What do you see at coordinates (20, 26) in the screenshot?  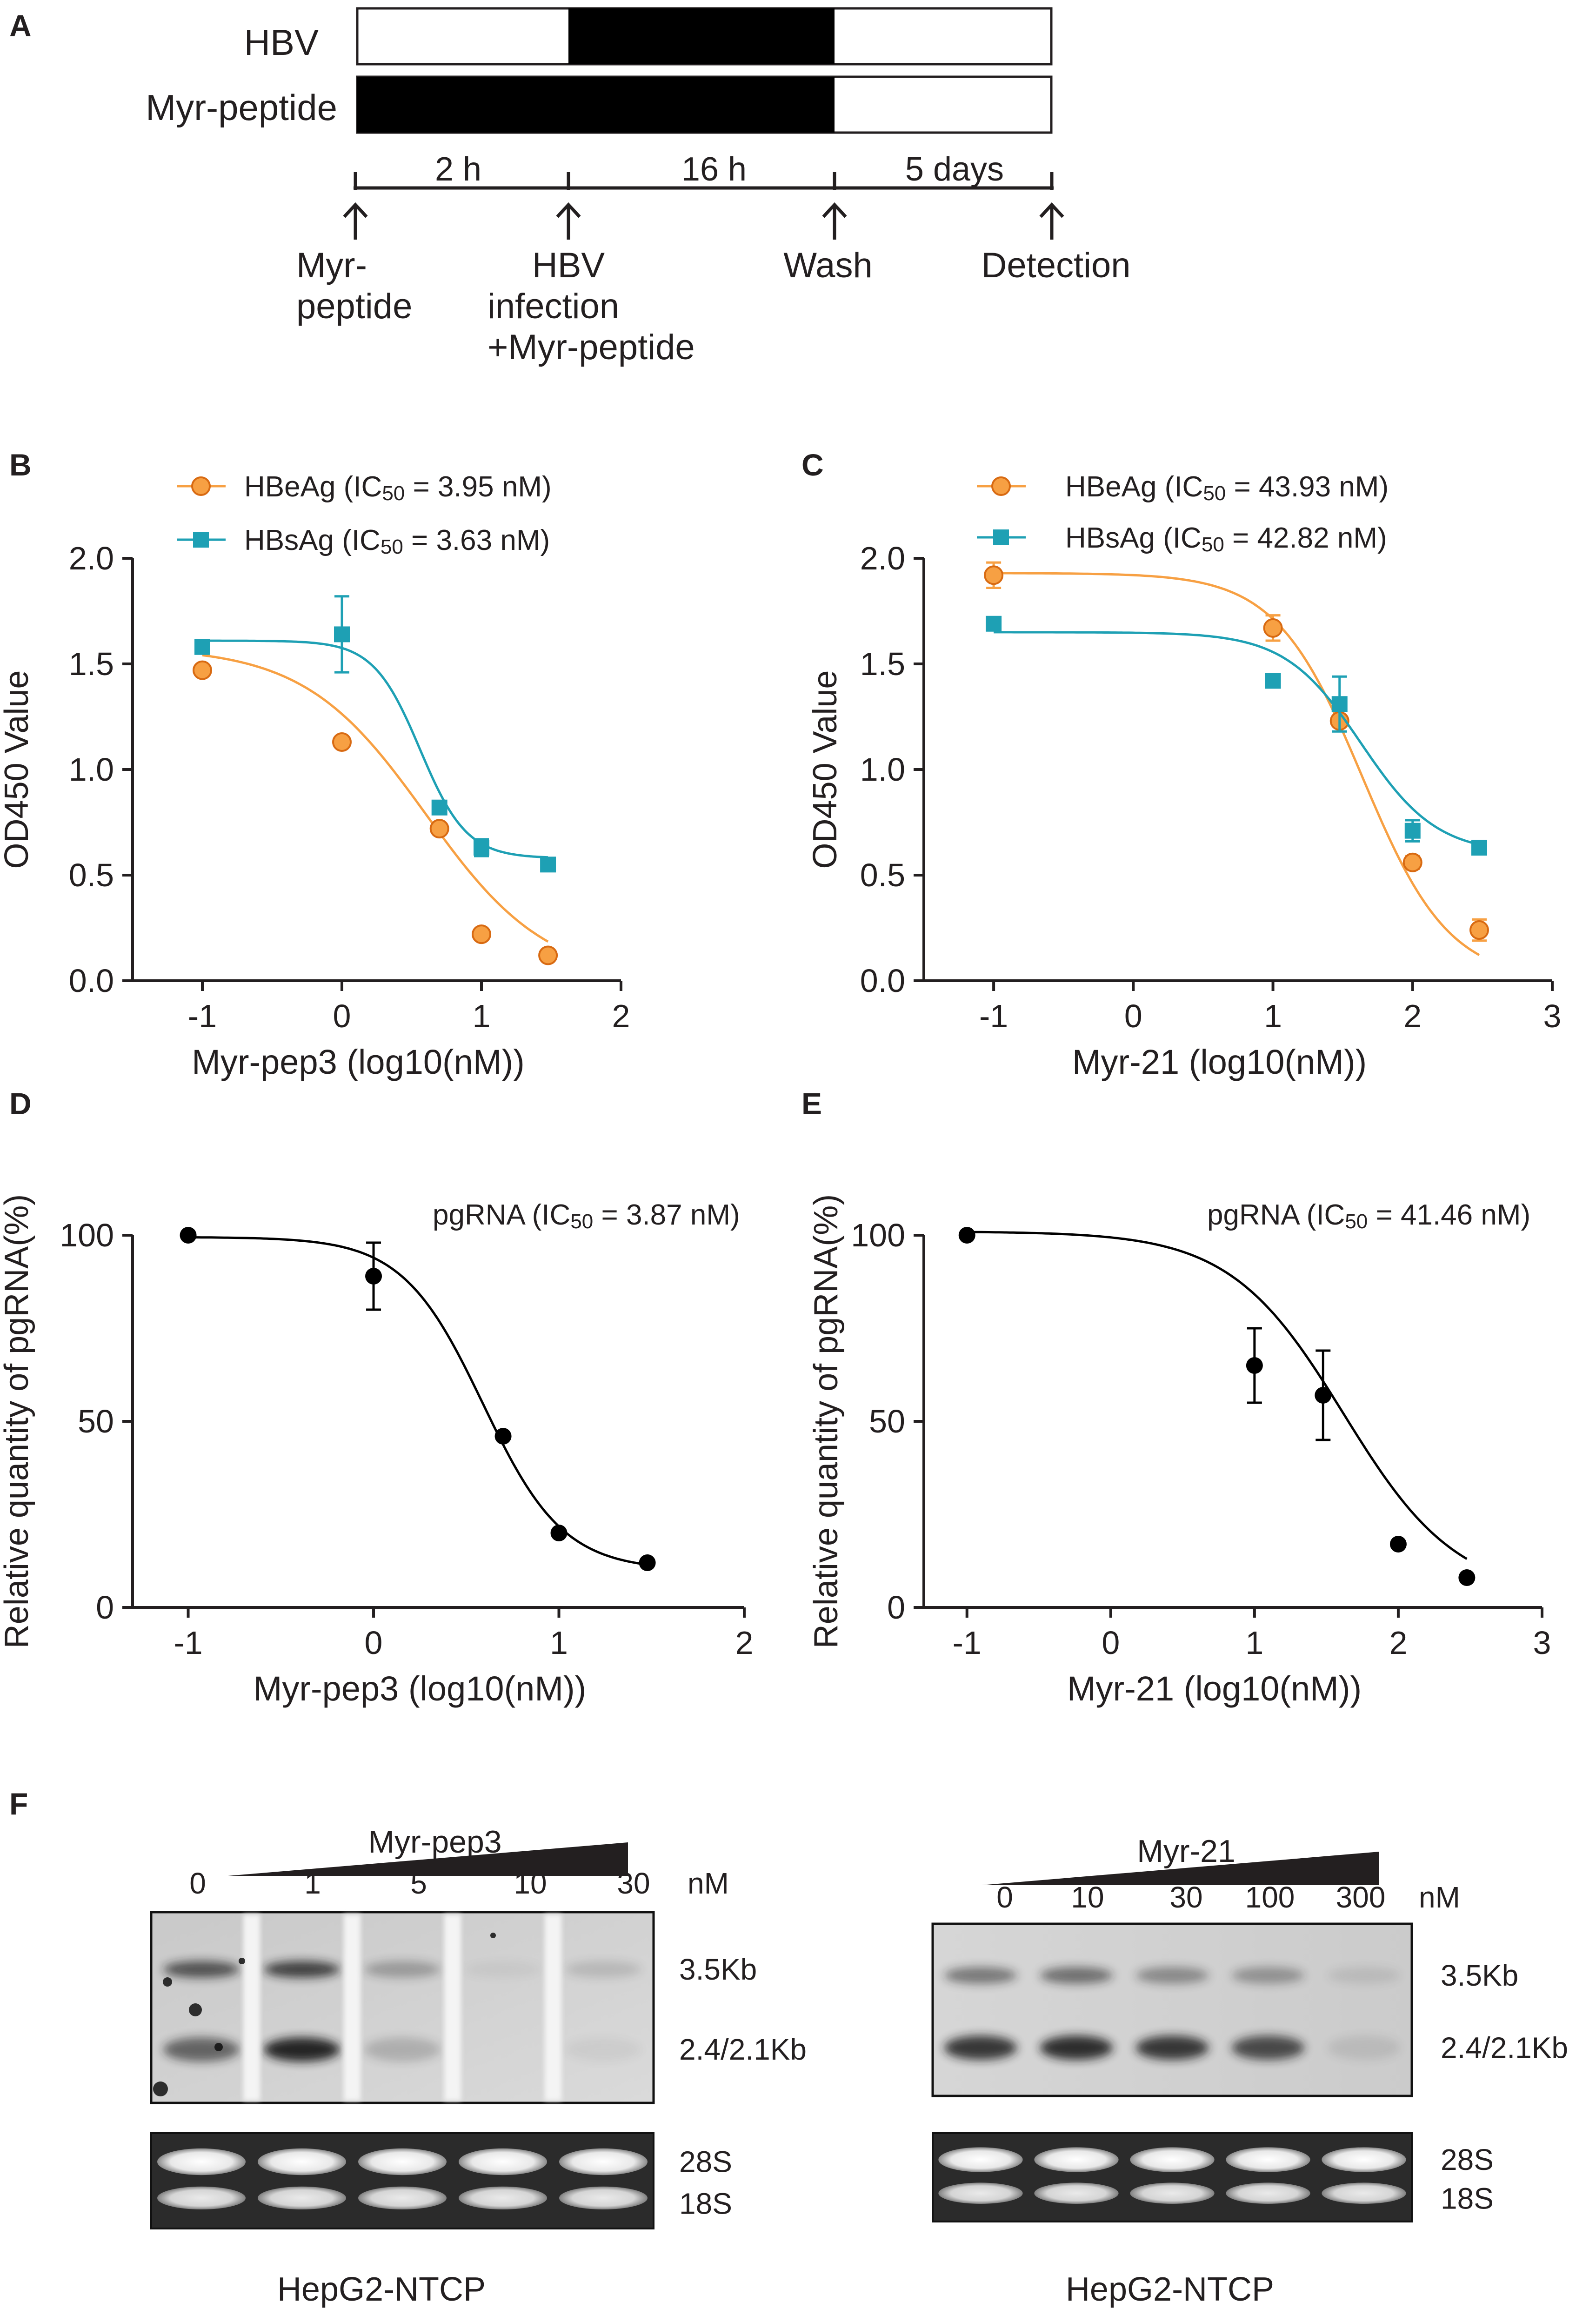 I see `panel-label-a: A` at bounding box center [20, 26].